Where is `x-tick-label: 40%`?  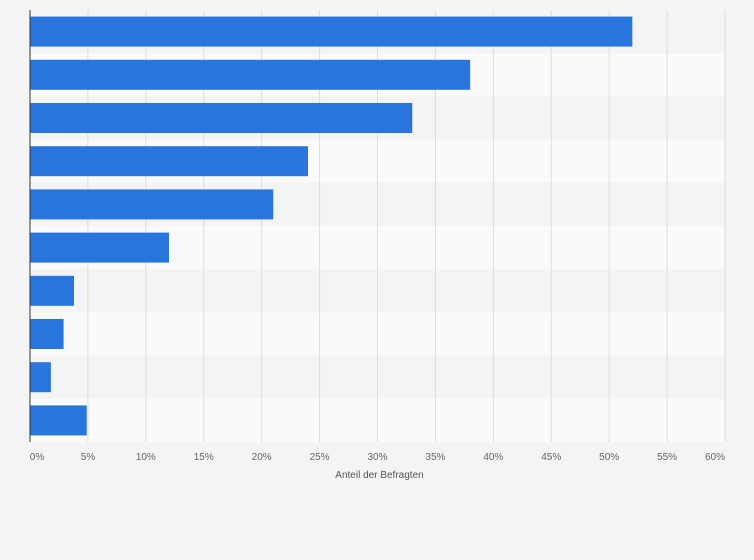
x-tick-label: 40% is located at coordinates (493, 457).